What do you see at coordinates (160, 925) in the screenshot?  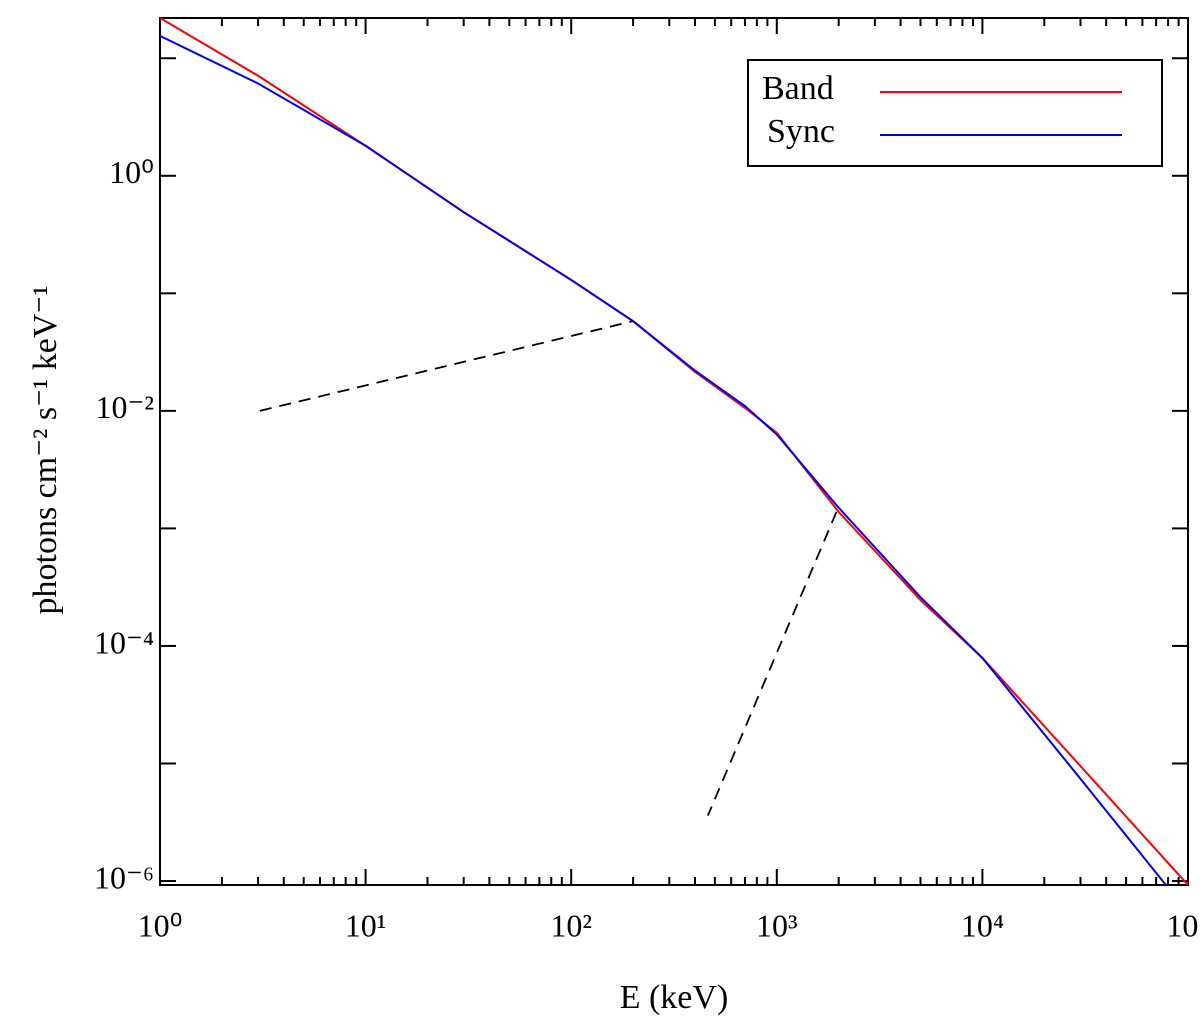 I see `x-tick-label: 10⁰` at bounding box center [160, 925].